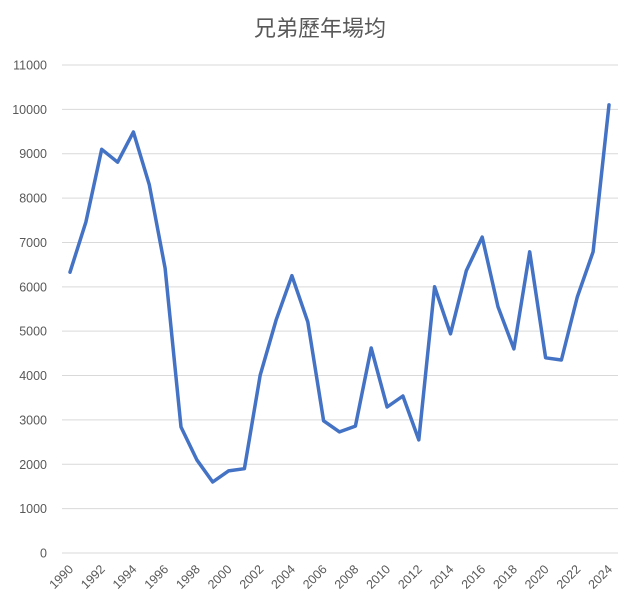 This screenshot has width=640, height=607. Describe the element at coordinates (474, 577) in the screenshot. I see `x-tick-label: 2016` at that location.